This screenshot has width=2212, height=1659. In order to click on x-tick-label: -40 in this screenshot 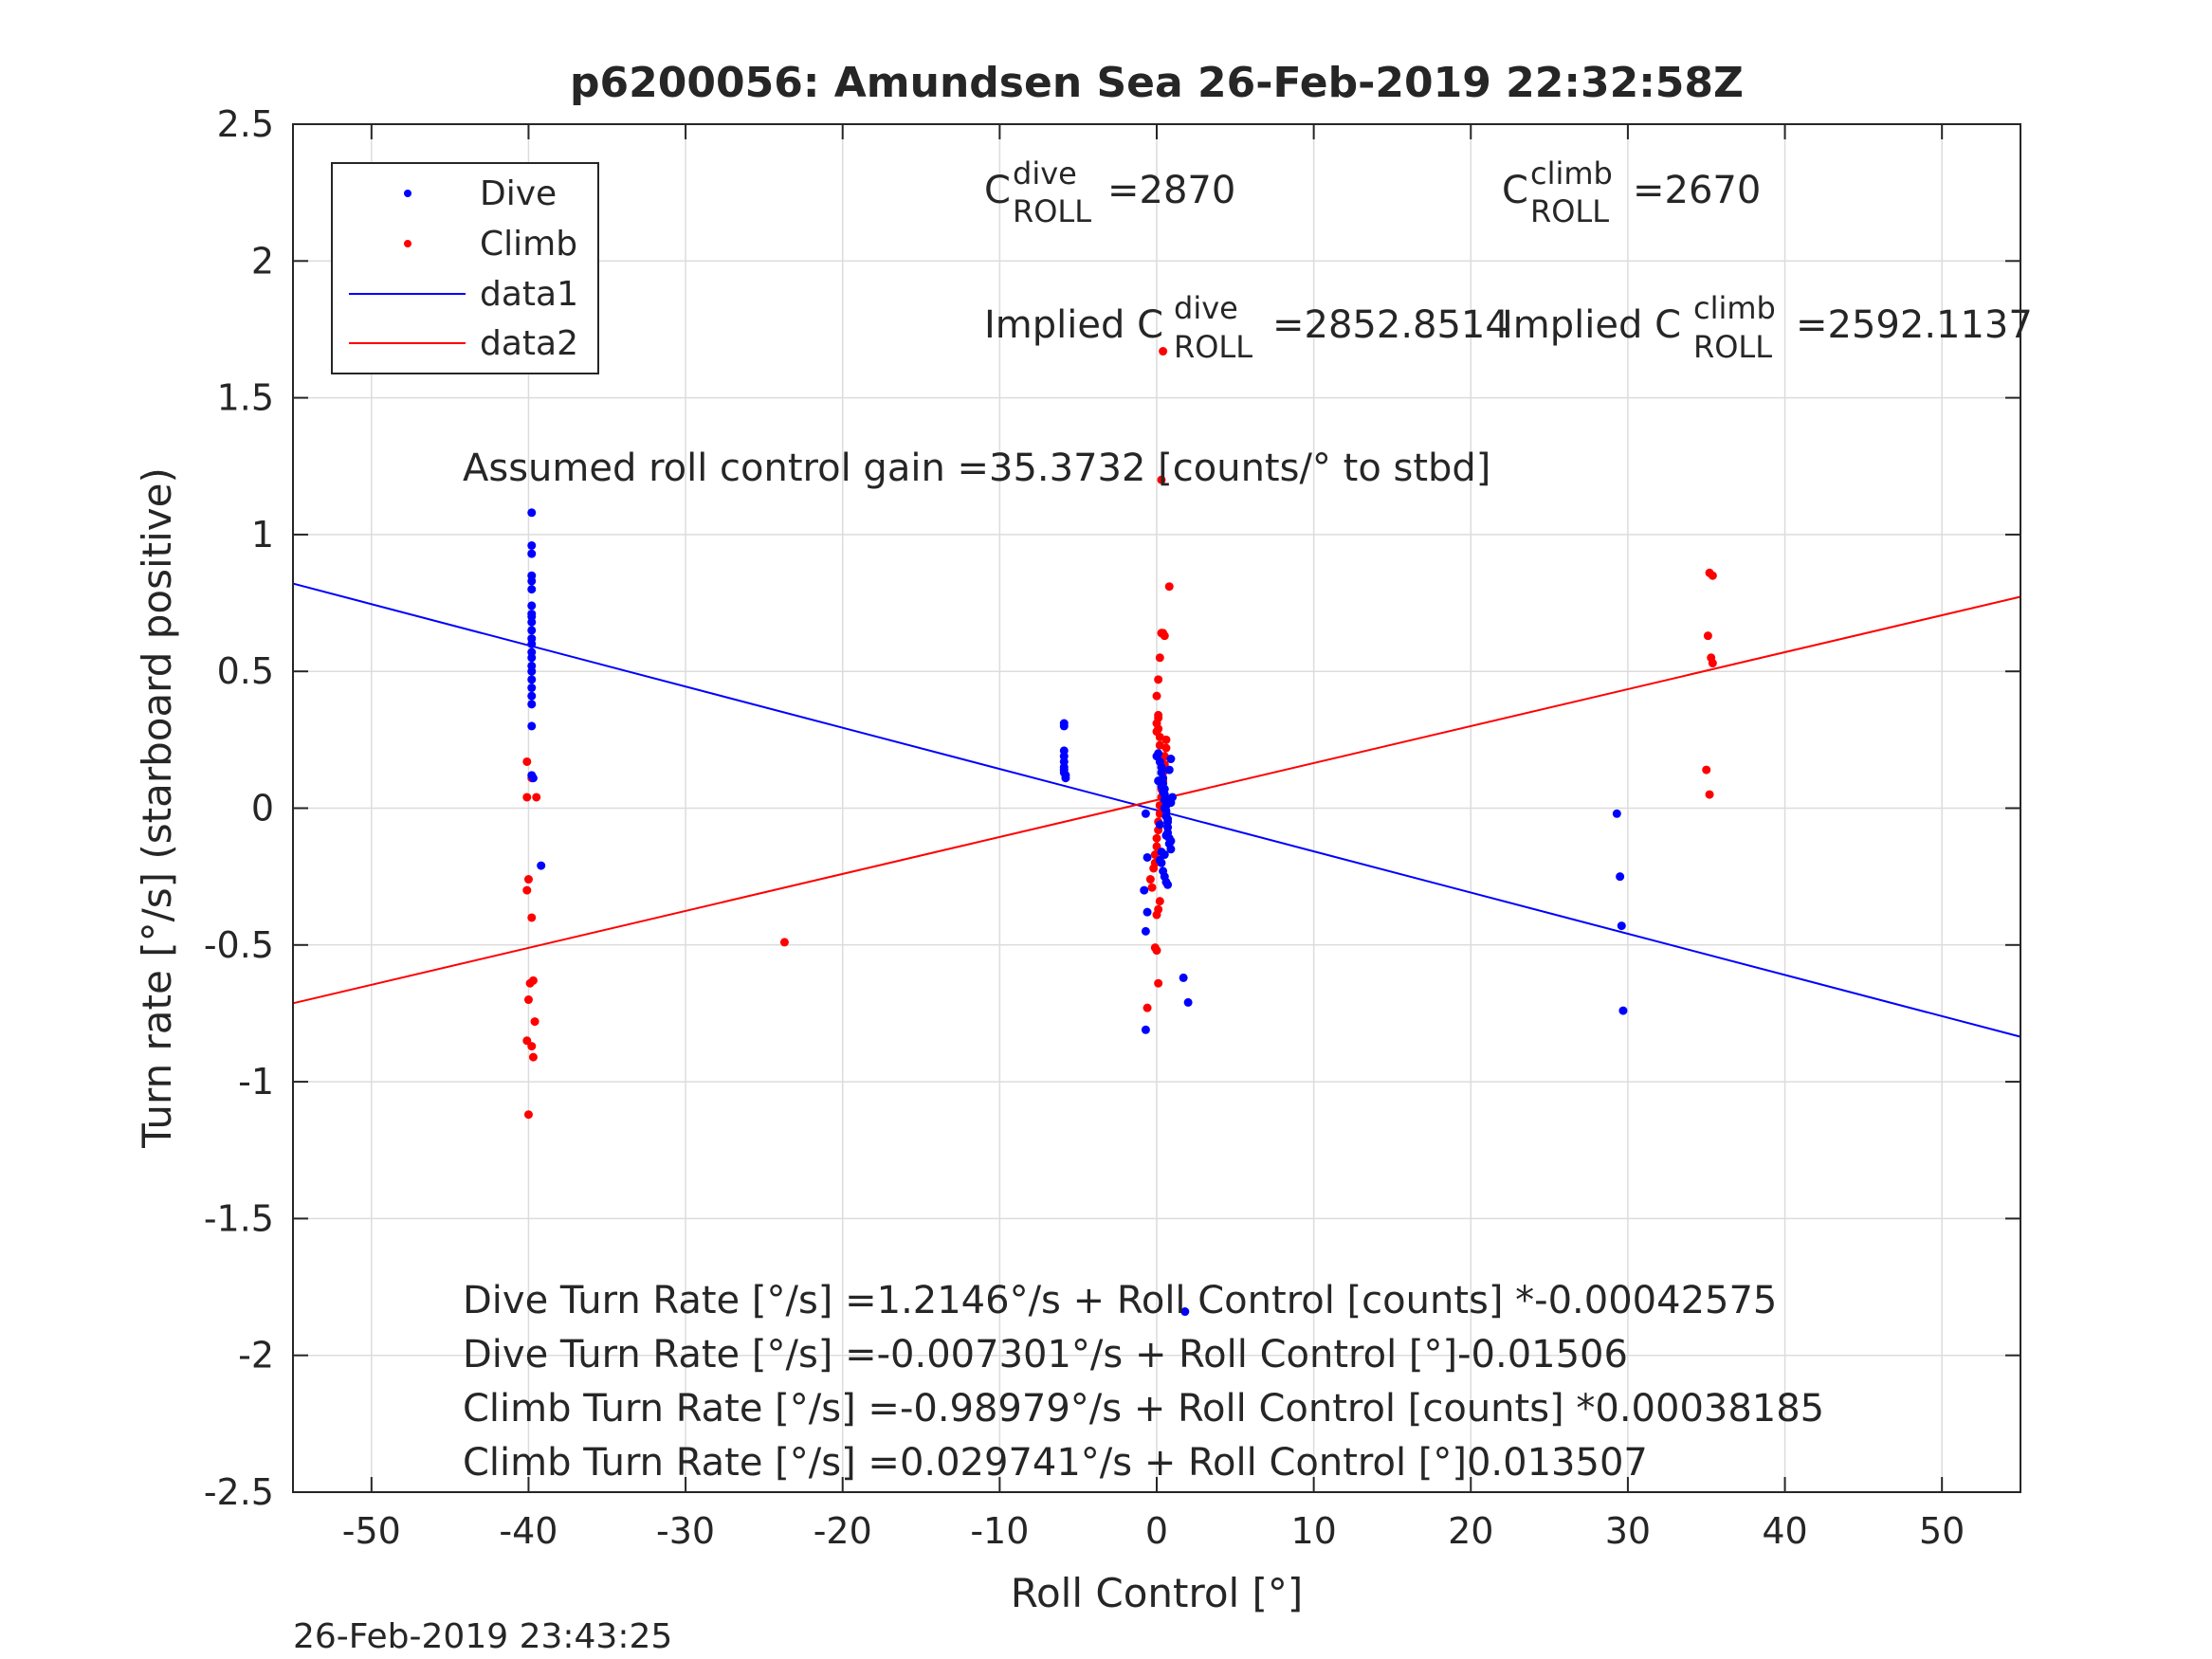, I will do `click(528, 1531)`.